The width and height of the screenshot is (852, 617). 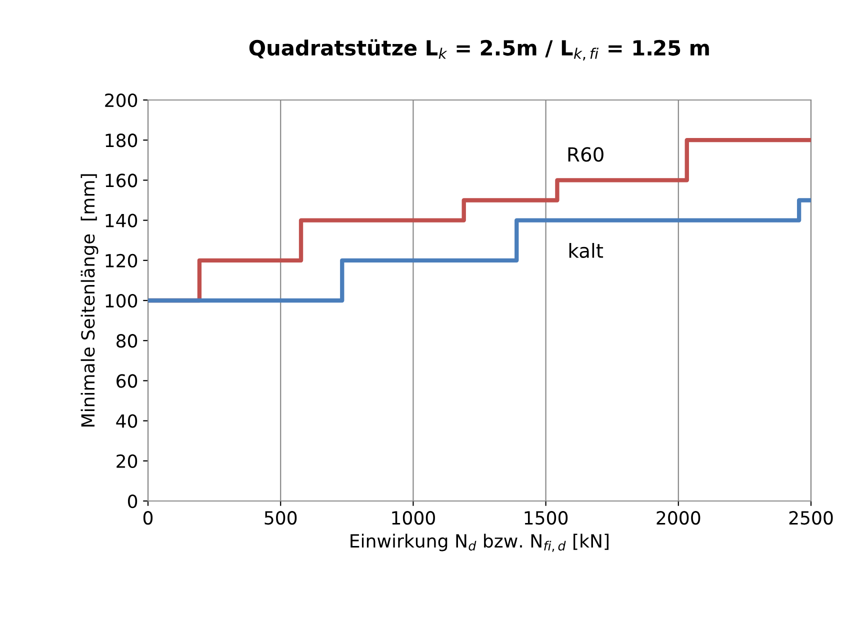 What do you see at coordinates (586, 154) in the screenshot?
I see `series-label: R60` at bounding box center [586, 154].